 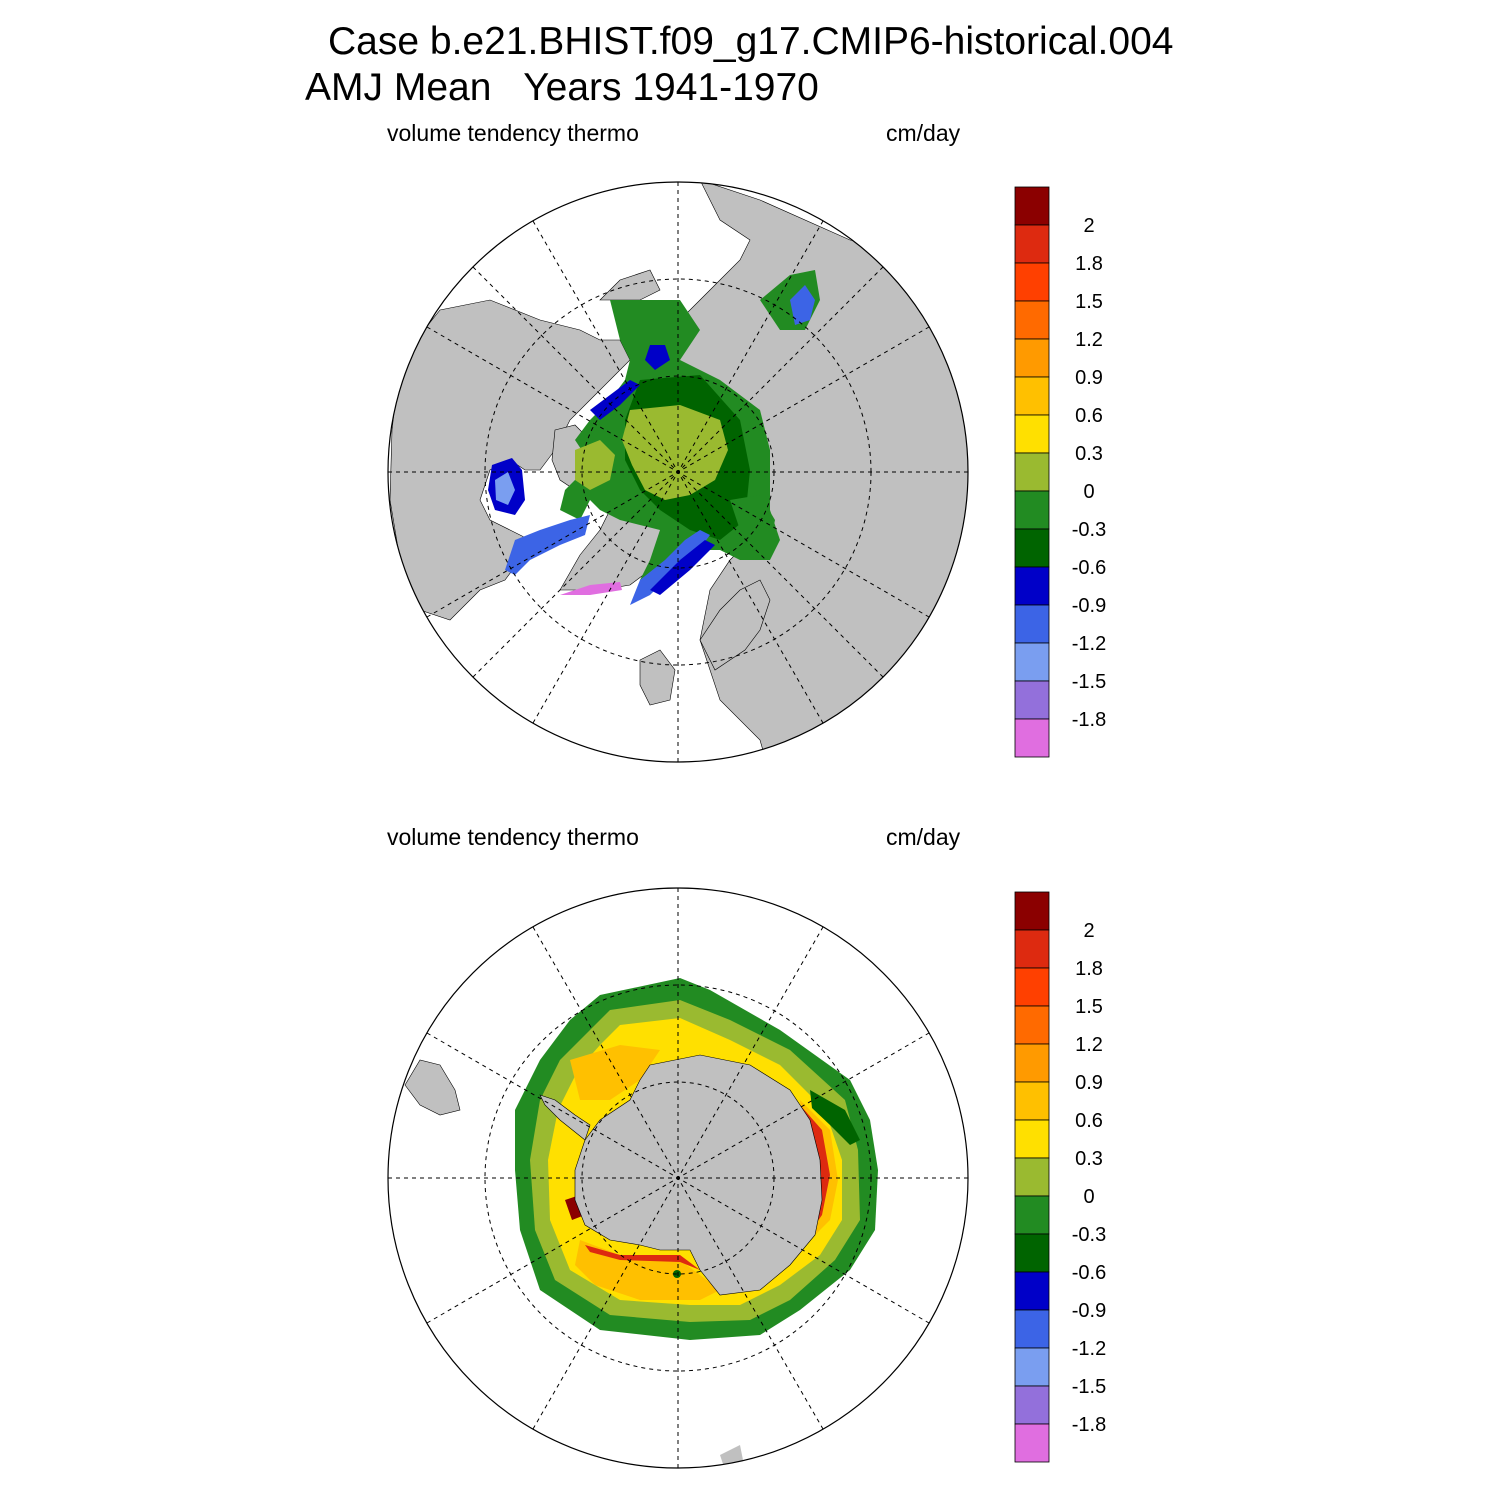 I want to click on north-units-label: cm/day, so click(x=923, y=133).